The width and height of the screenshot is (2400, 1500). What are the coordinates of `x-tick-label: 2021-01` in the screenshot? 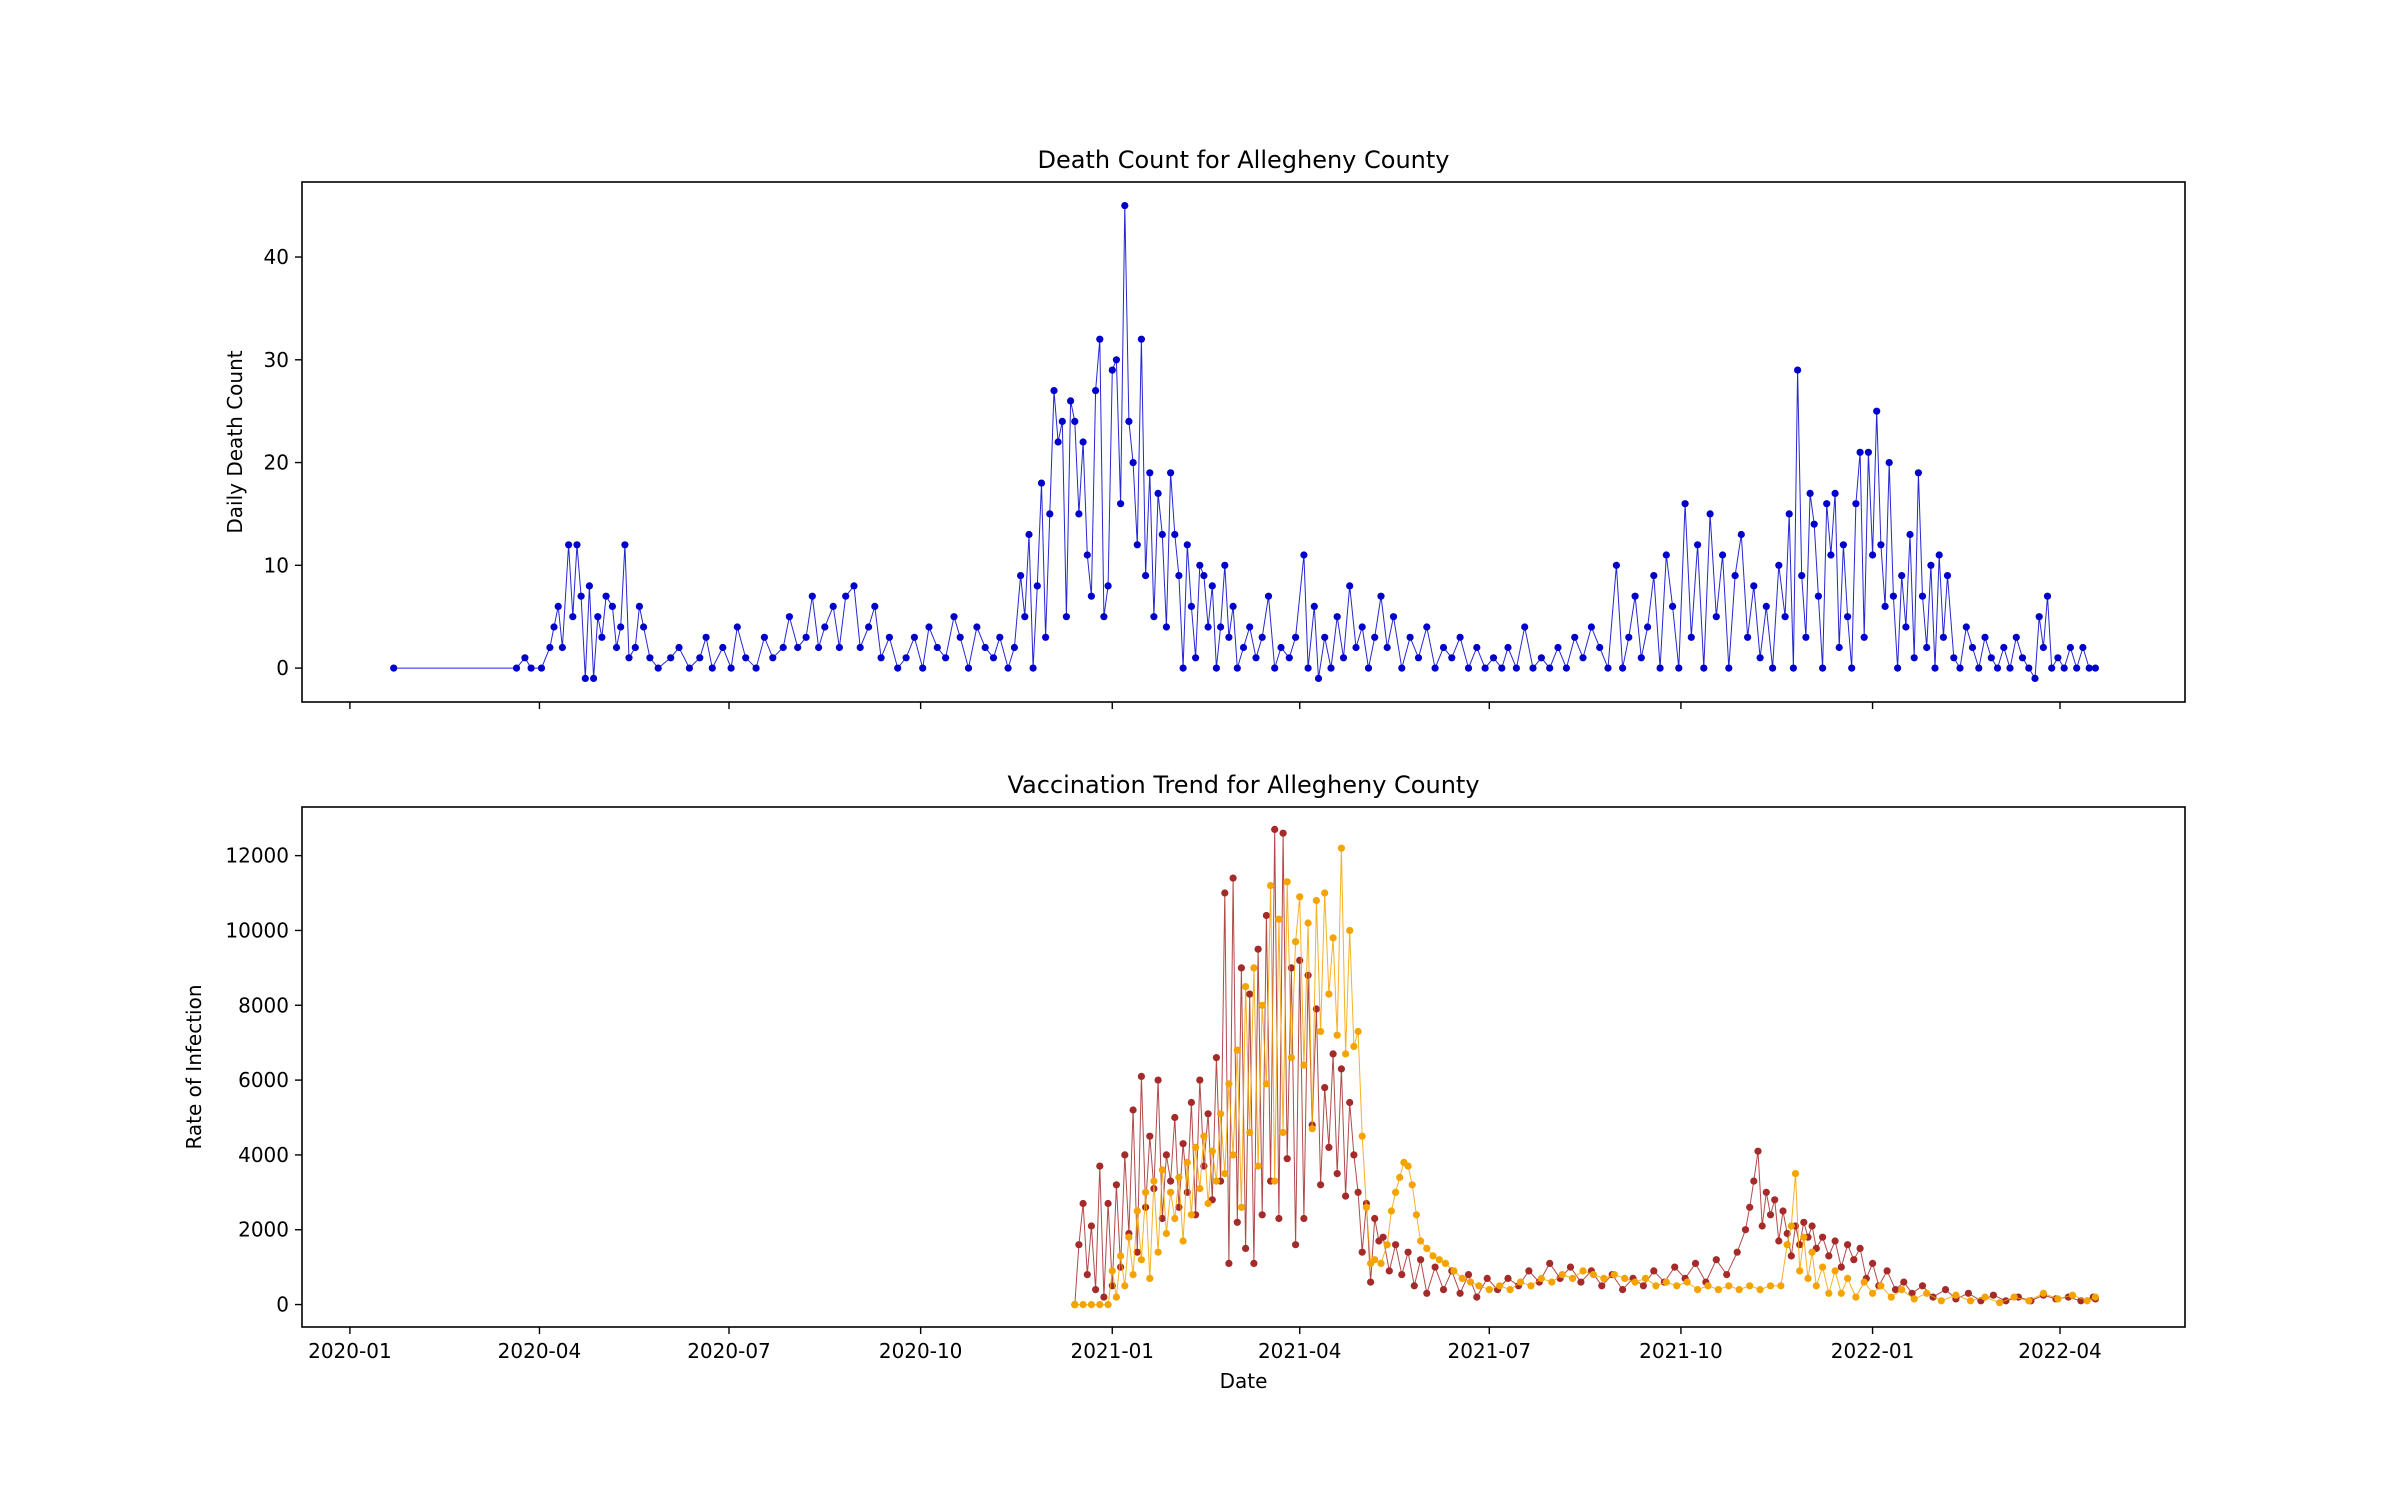 It's located at (1112, 1351).